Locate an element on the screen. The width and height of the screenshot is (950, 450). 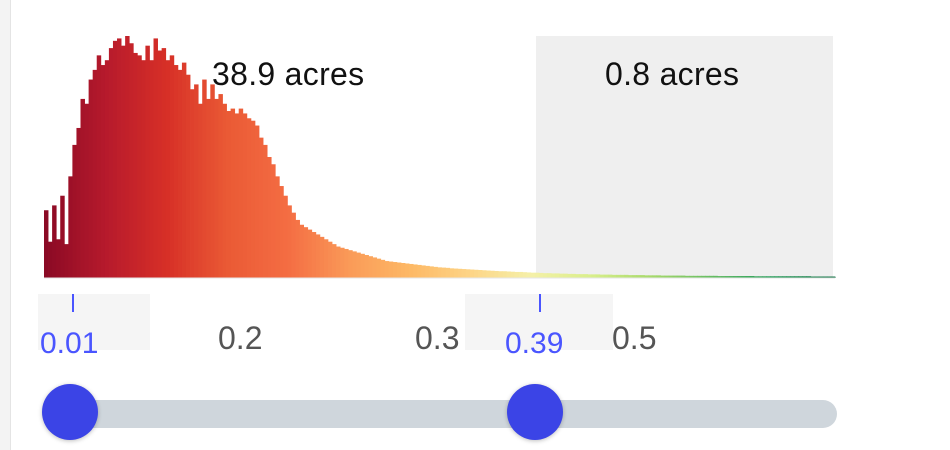
range-slider-high-handle is located at coordinates (535, 412).